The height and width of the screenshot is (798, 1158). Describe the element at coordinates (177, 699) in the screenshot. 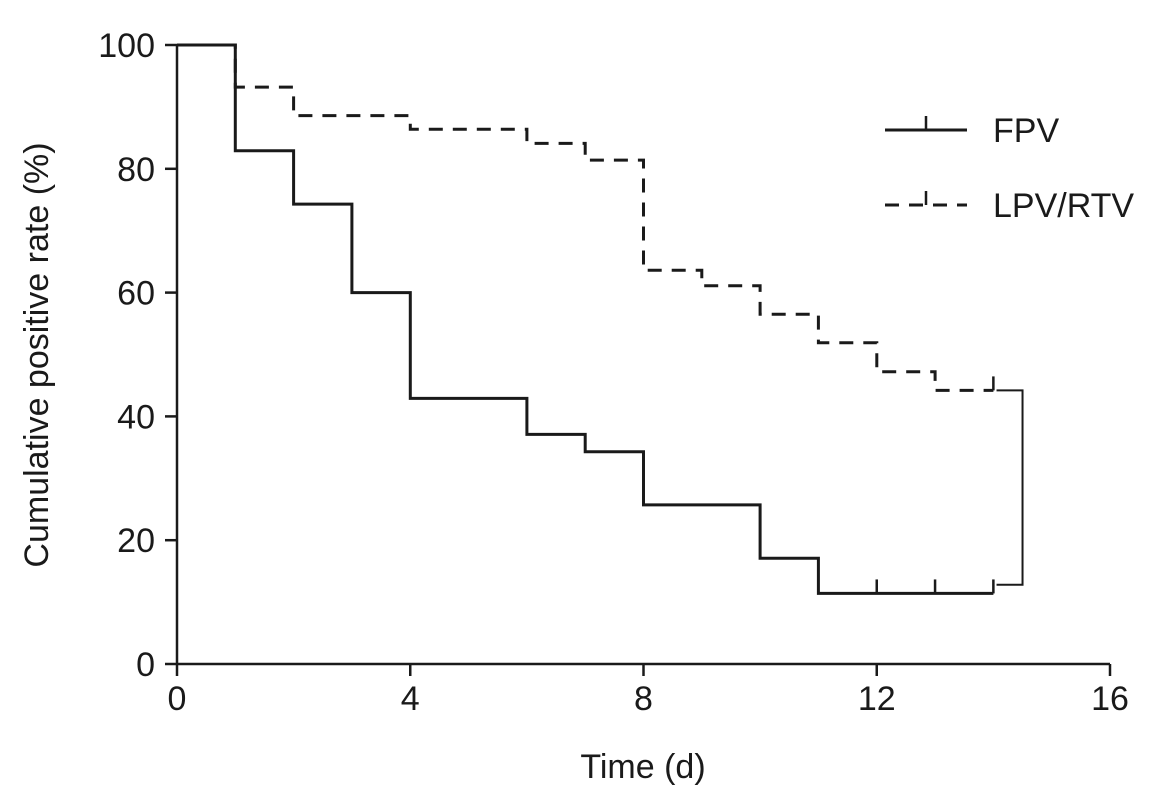

I see `x-tick-label: 0` at that location.